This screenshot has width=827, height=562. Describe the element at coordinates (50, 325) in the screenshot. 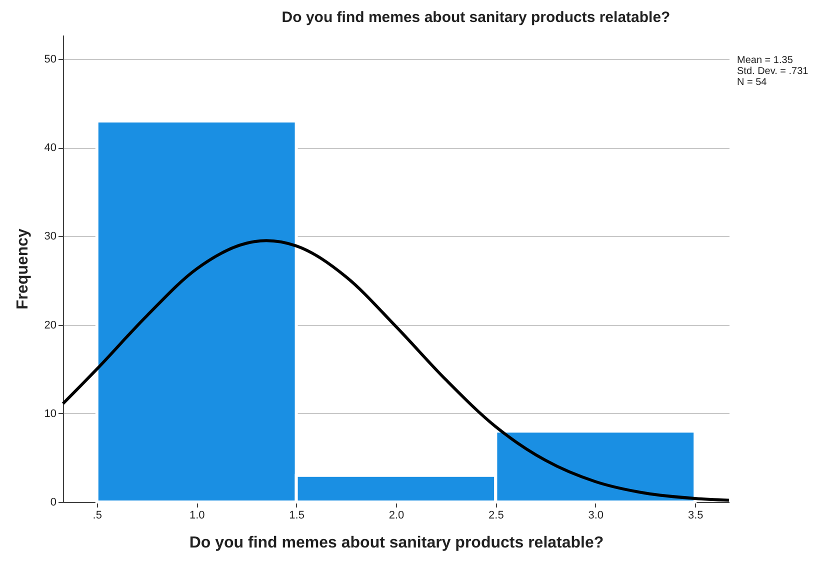

I see `y-tick-label: 20` at that location.